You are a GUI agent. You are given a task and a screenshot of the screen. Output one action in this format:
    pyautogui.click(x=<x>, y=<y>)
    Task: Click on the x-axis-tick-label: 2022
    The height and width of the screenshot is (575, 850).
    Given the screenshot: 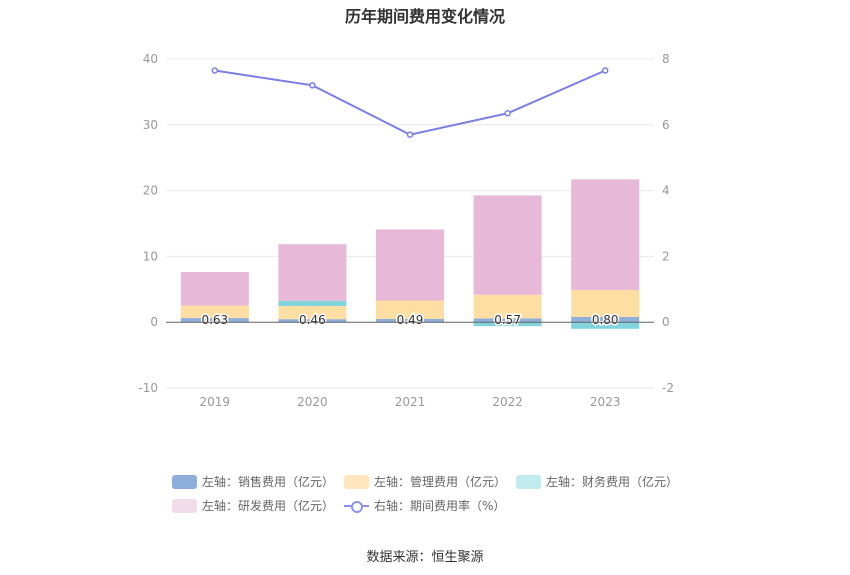 What is the action you would take?
    pyautogui.click(x=507, y=402)
    